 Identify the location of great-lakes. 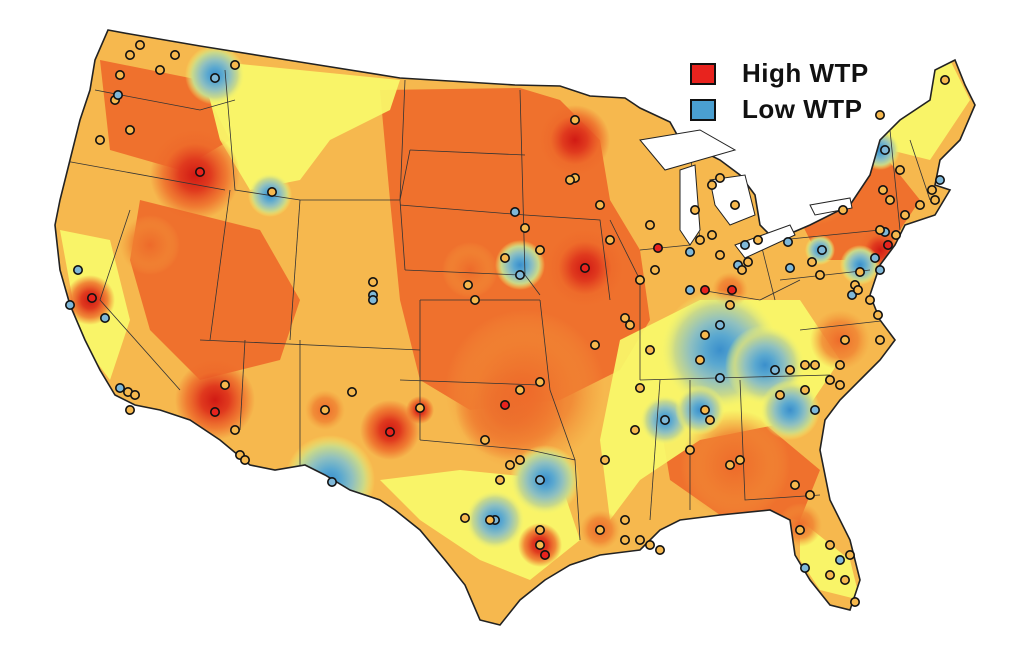
(746, 194).